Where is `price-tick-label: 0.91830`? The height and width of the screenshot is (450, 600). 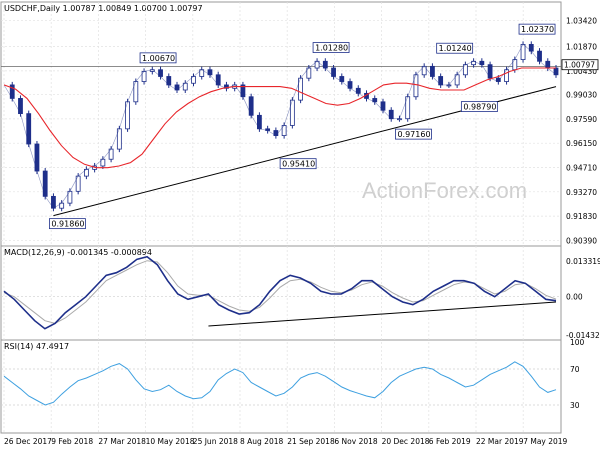 price-tick-label: 0.91830 is located at coordinates (581, 216).